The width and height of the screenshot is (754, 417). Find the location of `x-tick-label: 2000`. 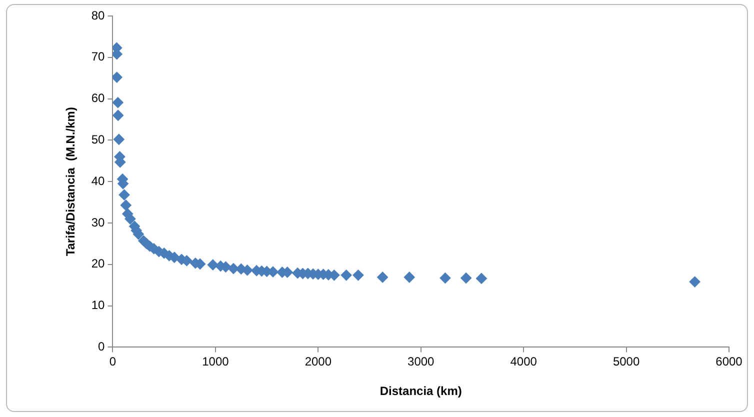

x-tick-label: 2000 is located at coordinates (318, 361).